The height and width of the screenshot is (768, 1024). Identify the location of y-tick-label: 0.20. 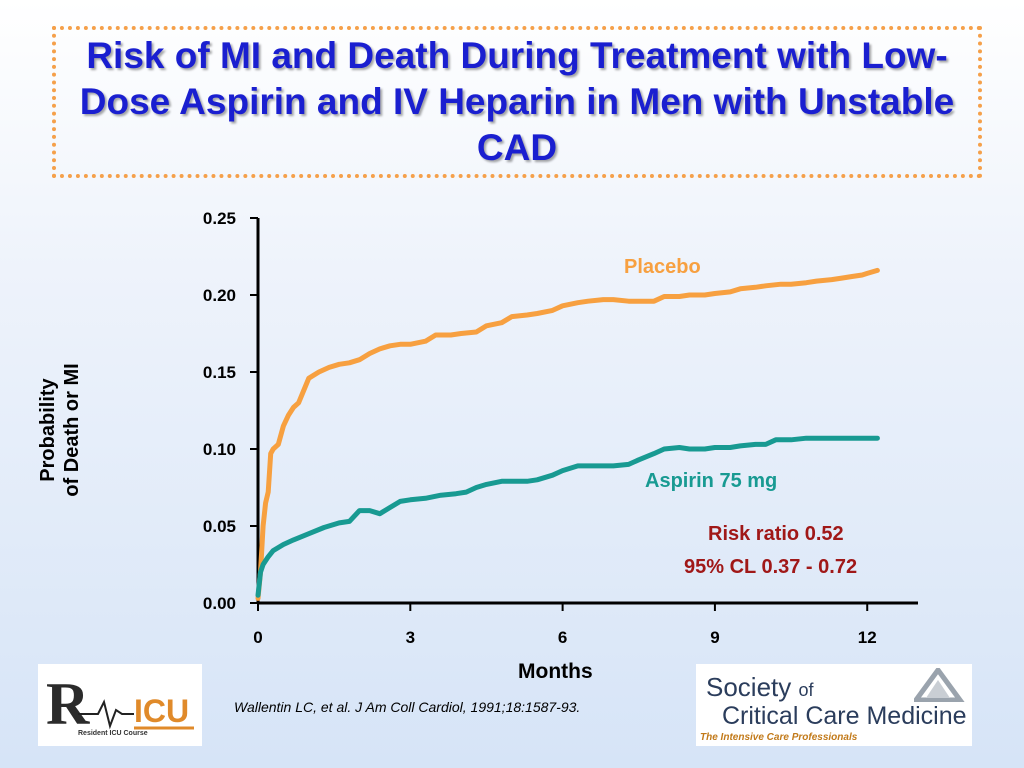
(219, 295).